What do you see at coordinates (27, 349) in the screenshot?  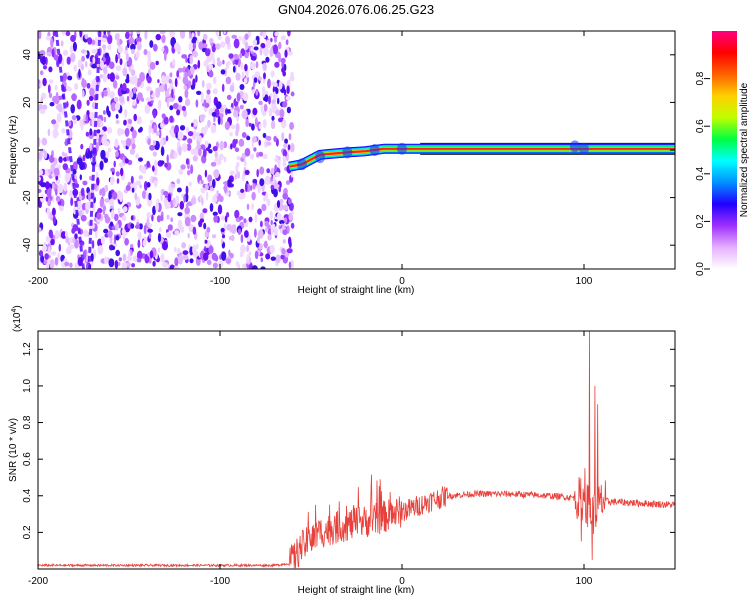 I see `y-tick-label: 1.2` at bounding box center [27, 349].